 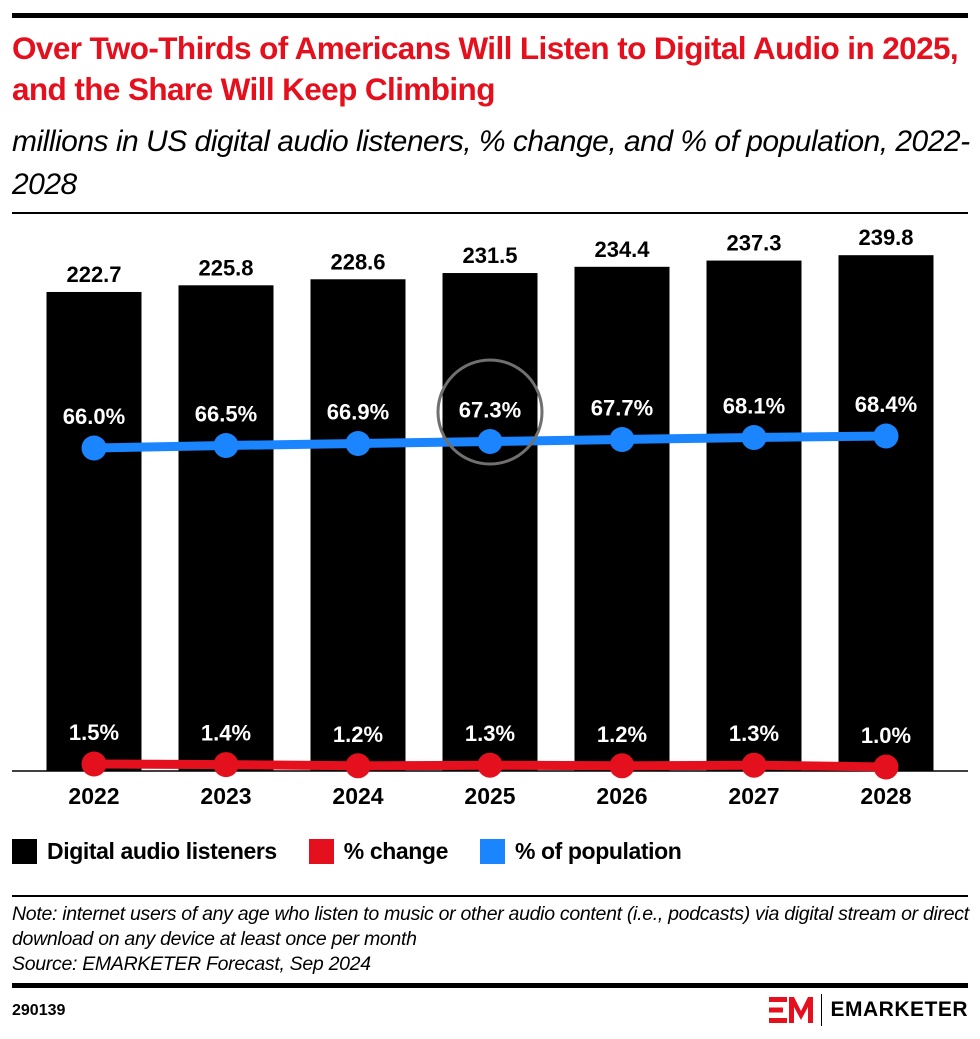 I want to click on bar-2026, so click(x=622, y=518).